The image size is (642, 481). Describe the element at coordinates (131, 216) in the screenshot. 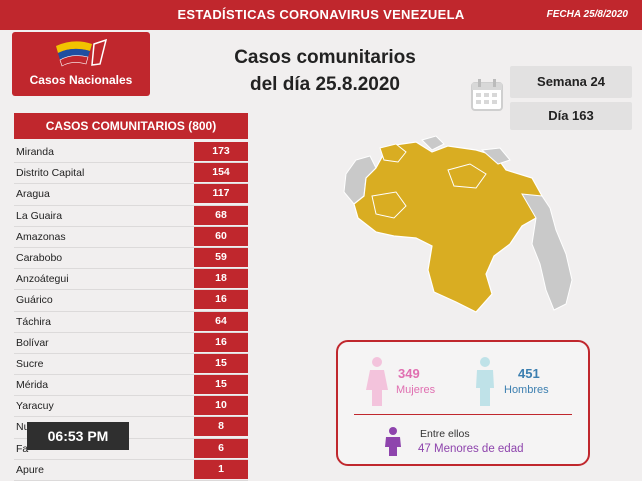

I see `table-row: La Guaira 68` at that location.